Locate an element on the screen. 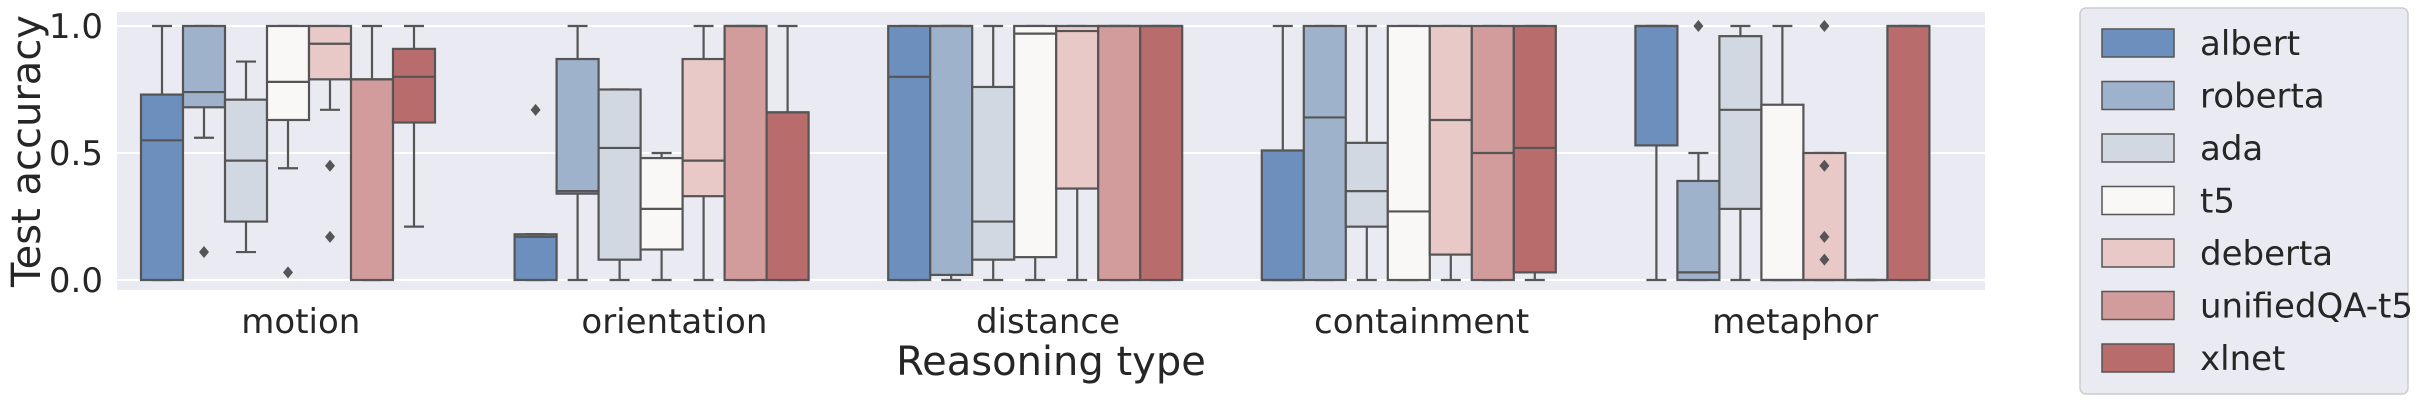 The width and height of the screenshot is (2422, 402). box-albert-containment is located at coordinates (1282, 153).